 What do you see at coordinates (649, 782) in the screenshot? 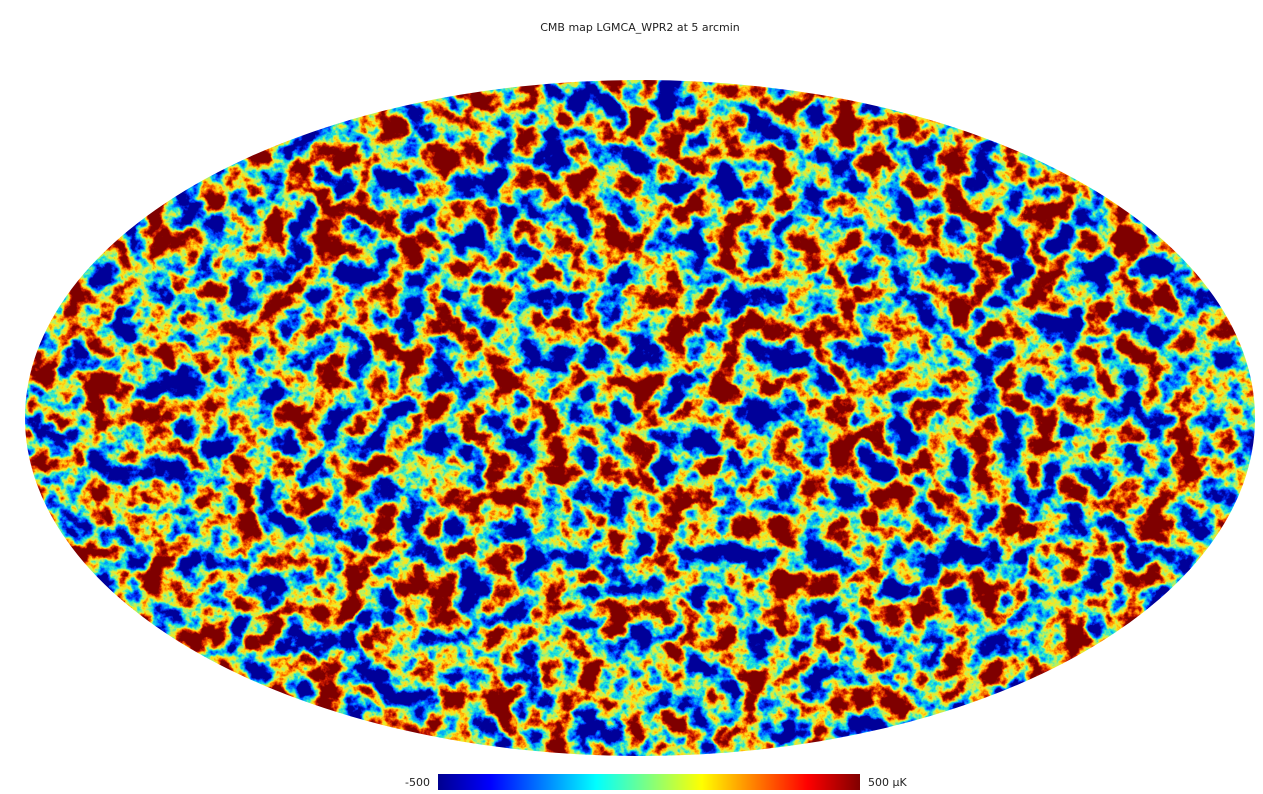
I see `colorbar` at bounding box center [649, 782].